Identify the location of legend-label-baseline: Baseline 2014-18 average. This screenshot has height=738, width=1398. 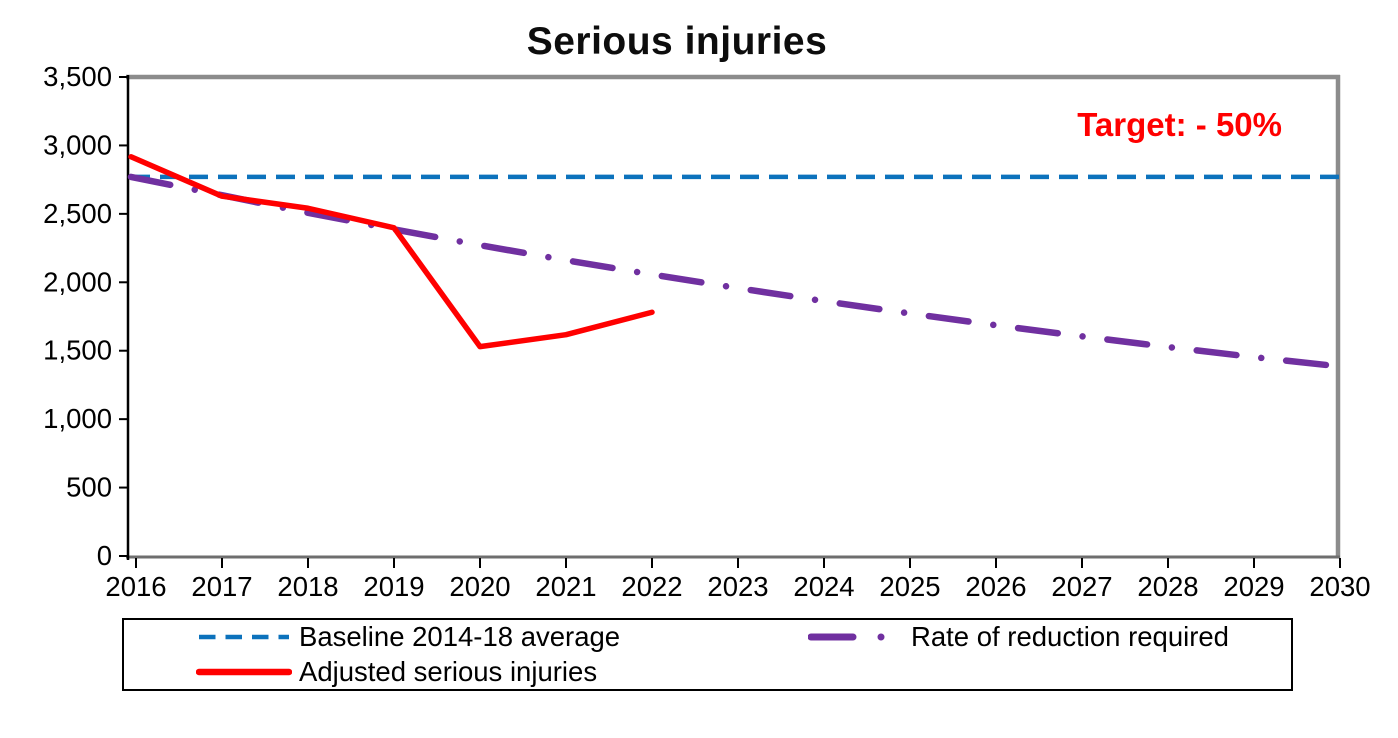
(460, 636).